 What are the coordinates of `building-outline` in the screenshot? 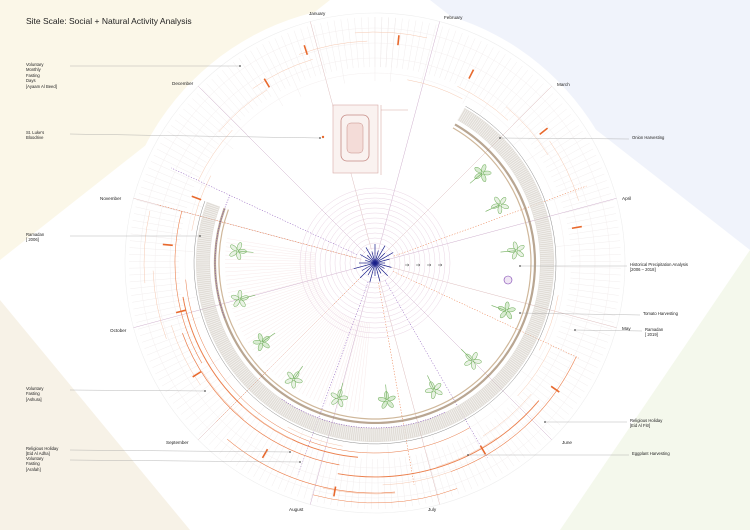 It's located at (355, 138).